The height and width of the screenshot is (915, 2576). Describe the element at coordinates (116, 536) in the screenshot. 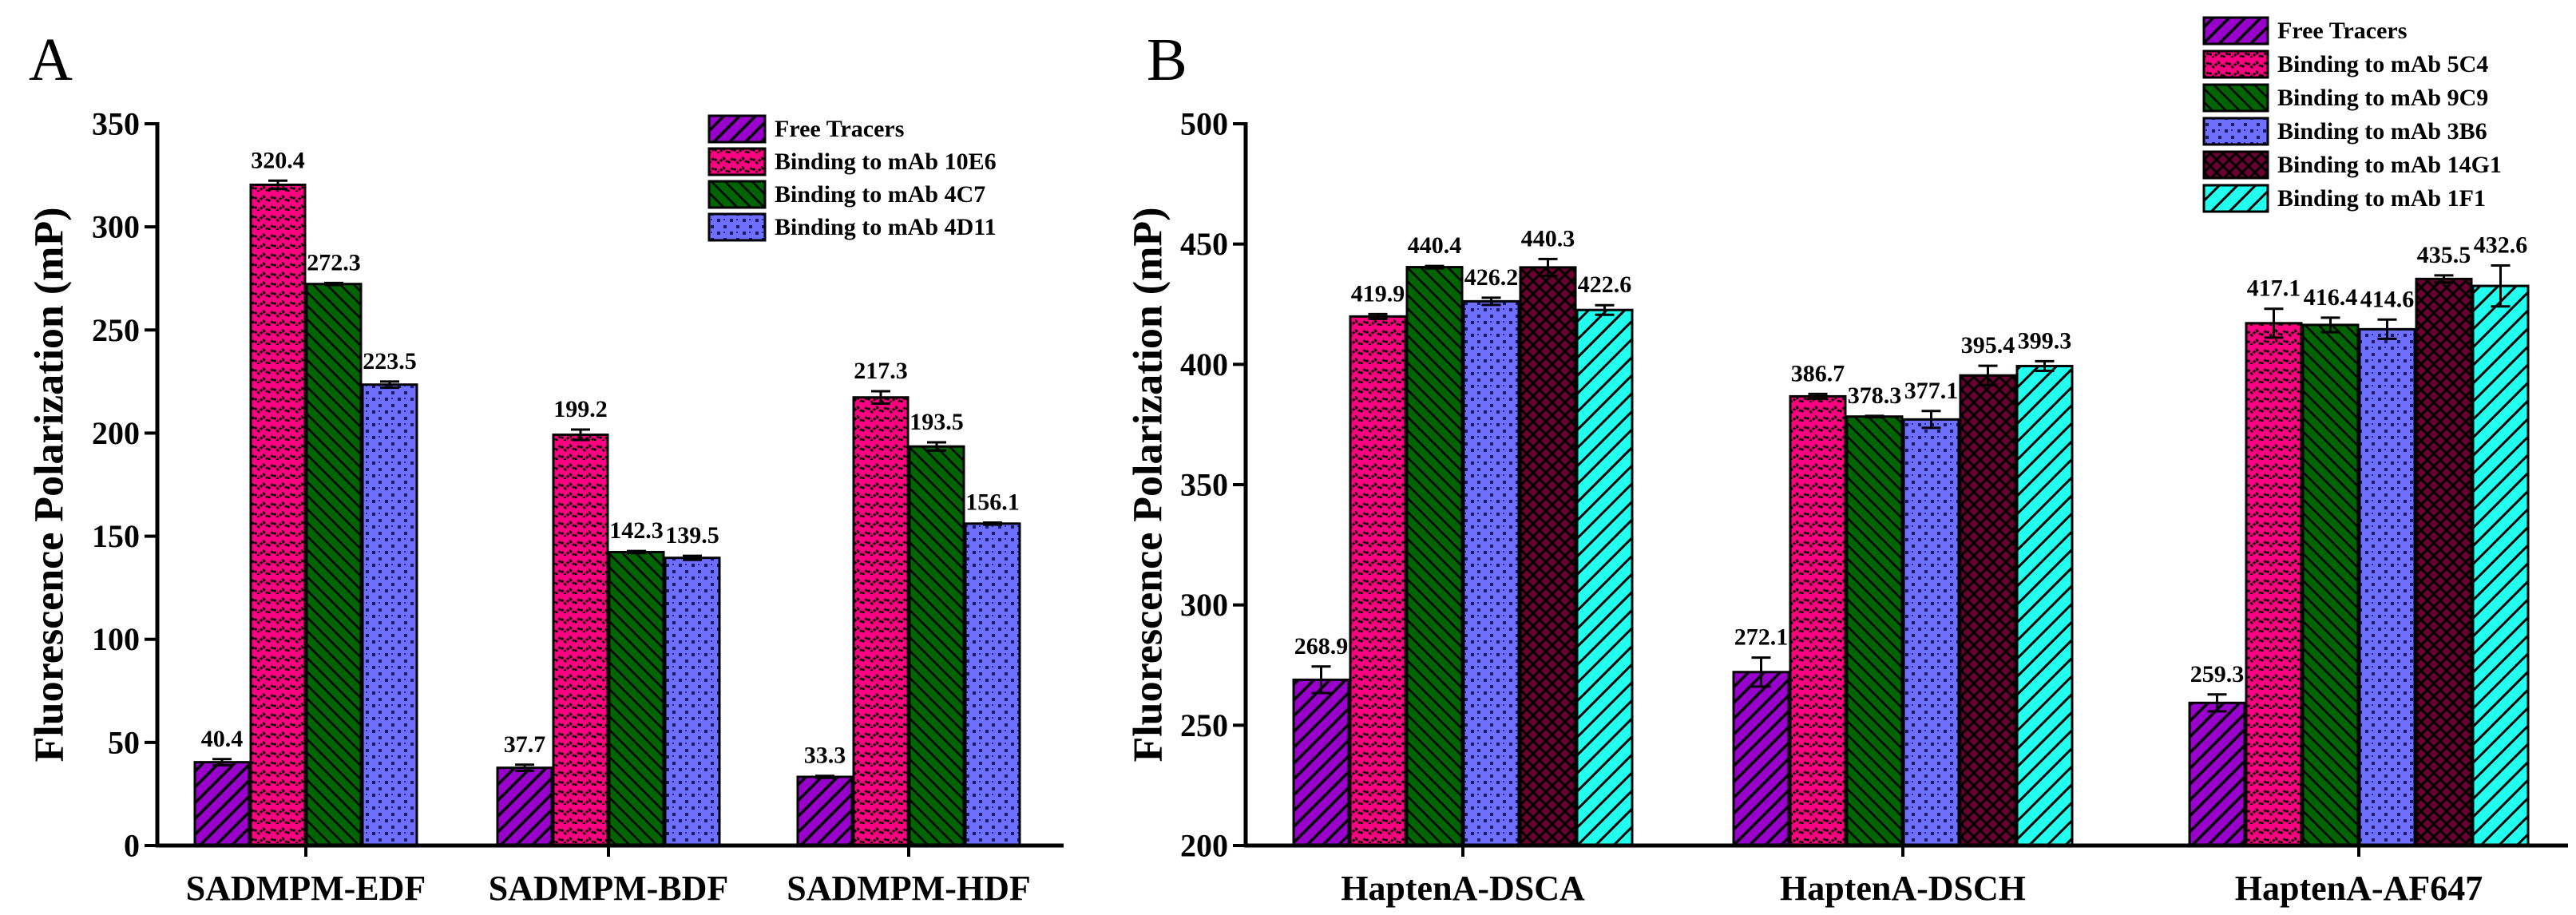

I see `y-tick-label: 150` at that location.